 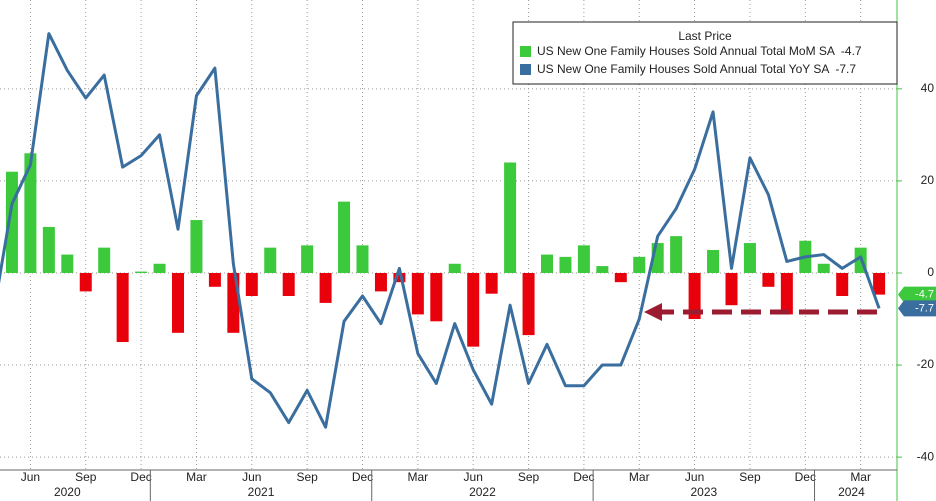 I want to click on legend-last-value: -7.7, so click(x=845, y=69).